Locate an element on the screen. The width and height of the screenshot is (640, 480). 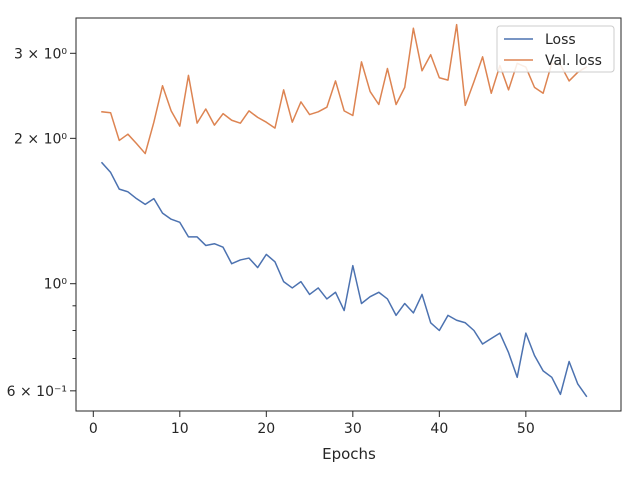
x-tick-label: 50 is located at coordinates (526, 429).